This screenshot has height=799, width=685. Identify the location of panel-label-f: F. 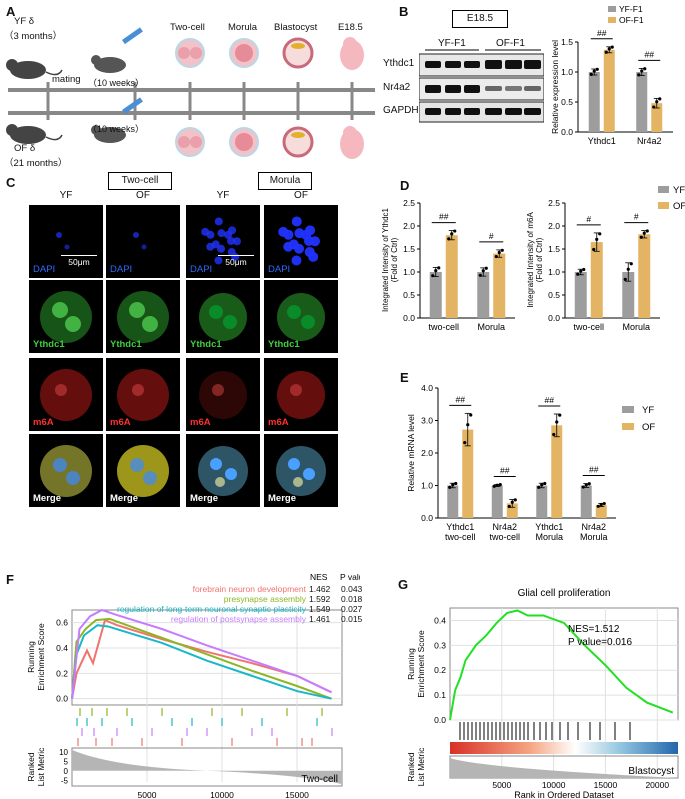
(10, 579).